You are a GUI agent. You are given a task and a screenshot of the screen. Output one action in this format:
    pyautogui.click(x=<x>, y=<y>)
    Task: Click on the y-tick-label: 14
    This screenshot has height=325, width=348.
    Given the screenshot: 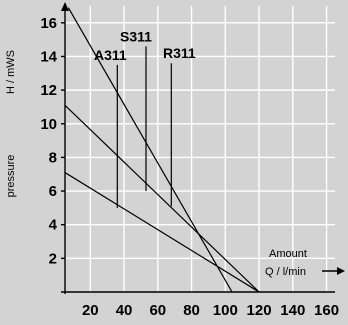 What is the action you would take?
    pyautogui.click(x=48, y=56)
    